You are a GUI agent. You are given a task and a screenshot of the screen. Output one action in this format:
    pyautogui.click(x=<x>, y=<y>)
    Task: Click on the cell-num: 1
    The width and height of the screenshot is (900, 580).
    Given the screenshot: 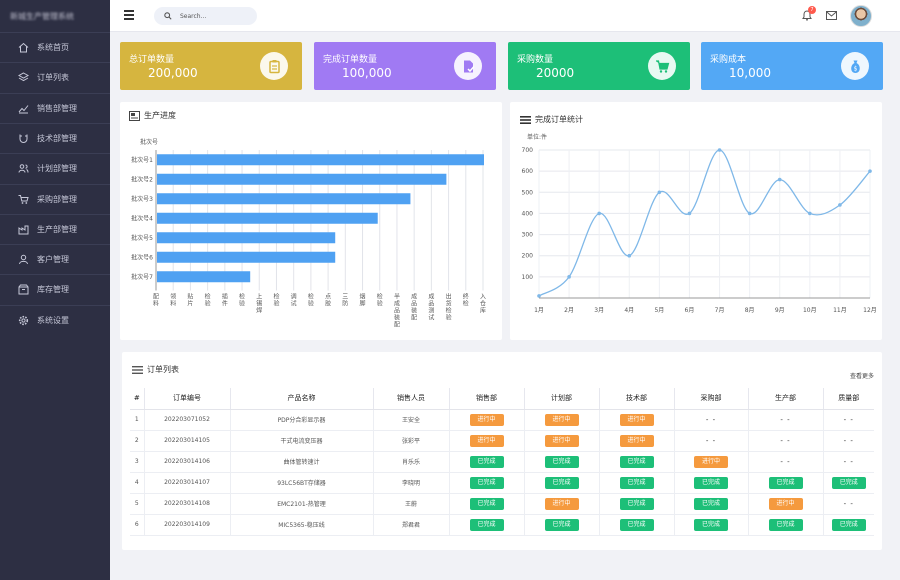 What is the action you would take?
    pyautogui.click(x=137, y=420)
    